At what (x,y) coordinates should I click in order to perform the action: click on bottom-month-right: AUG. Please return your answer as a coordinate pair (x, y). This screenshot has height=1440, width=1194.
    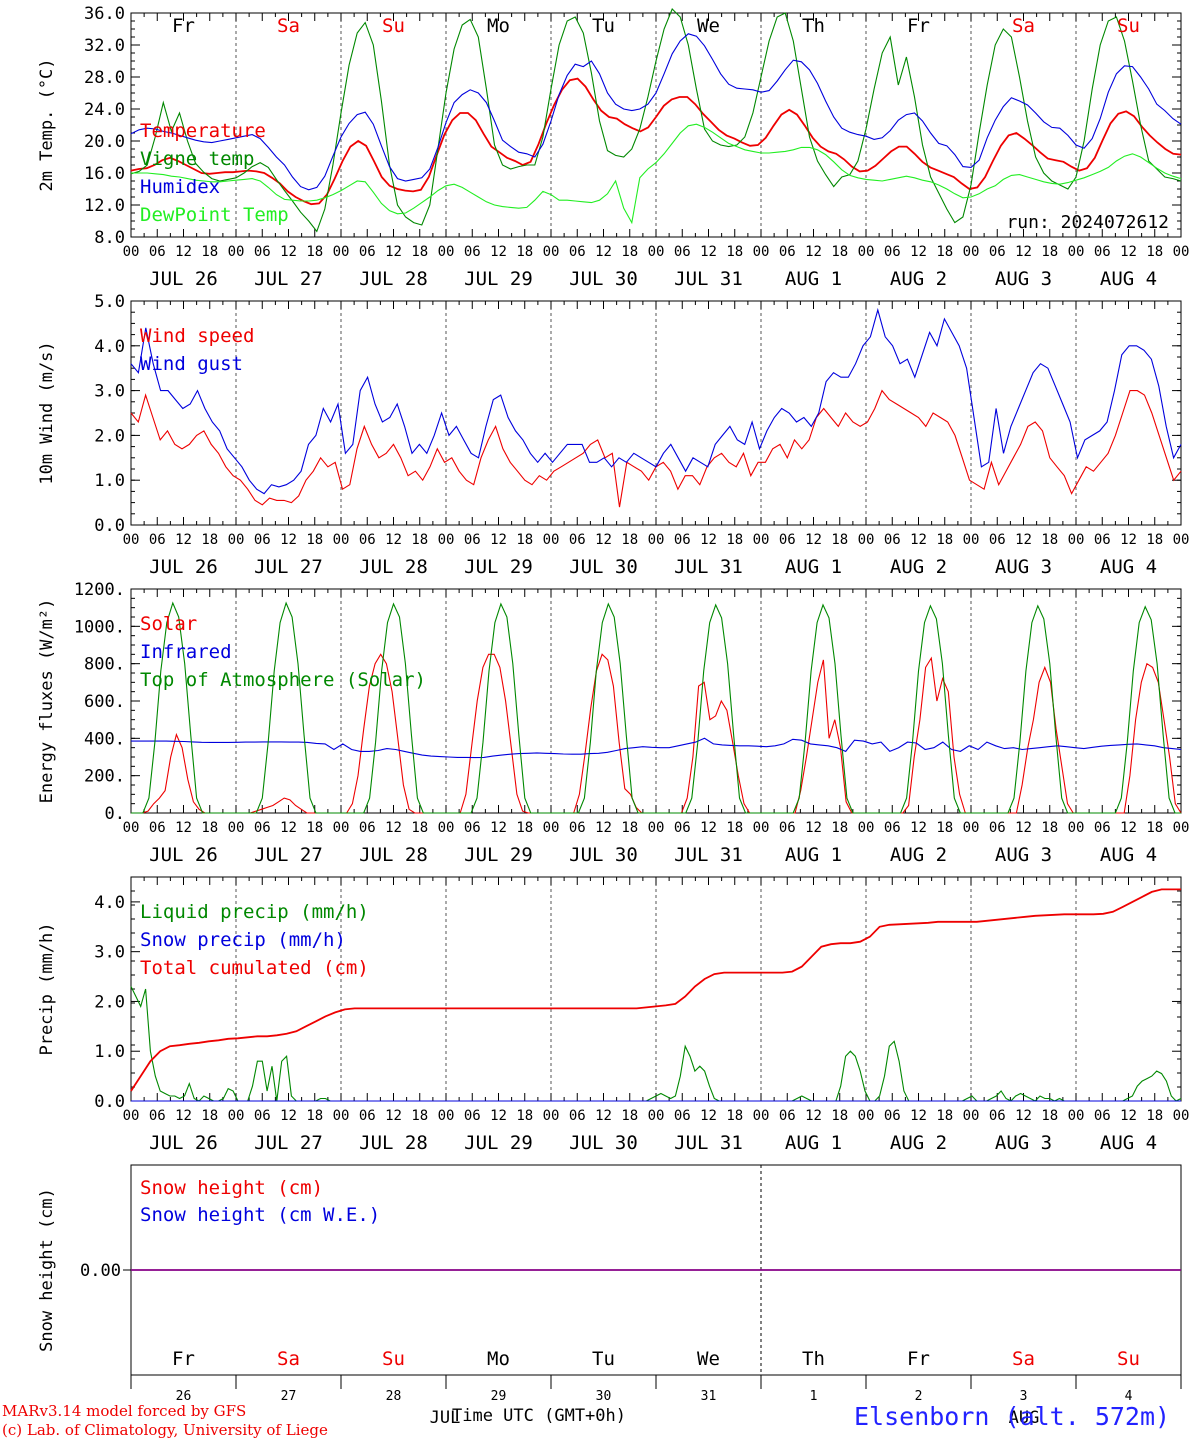
    Looking at the image, I should click on (1024, 1418).